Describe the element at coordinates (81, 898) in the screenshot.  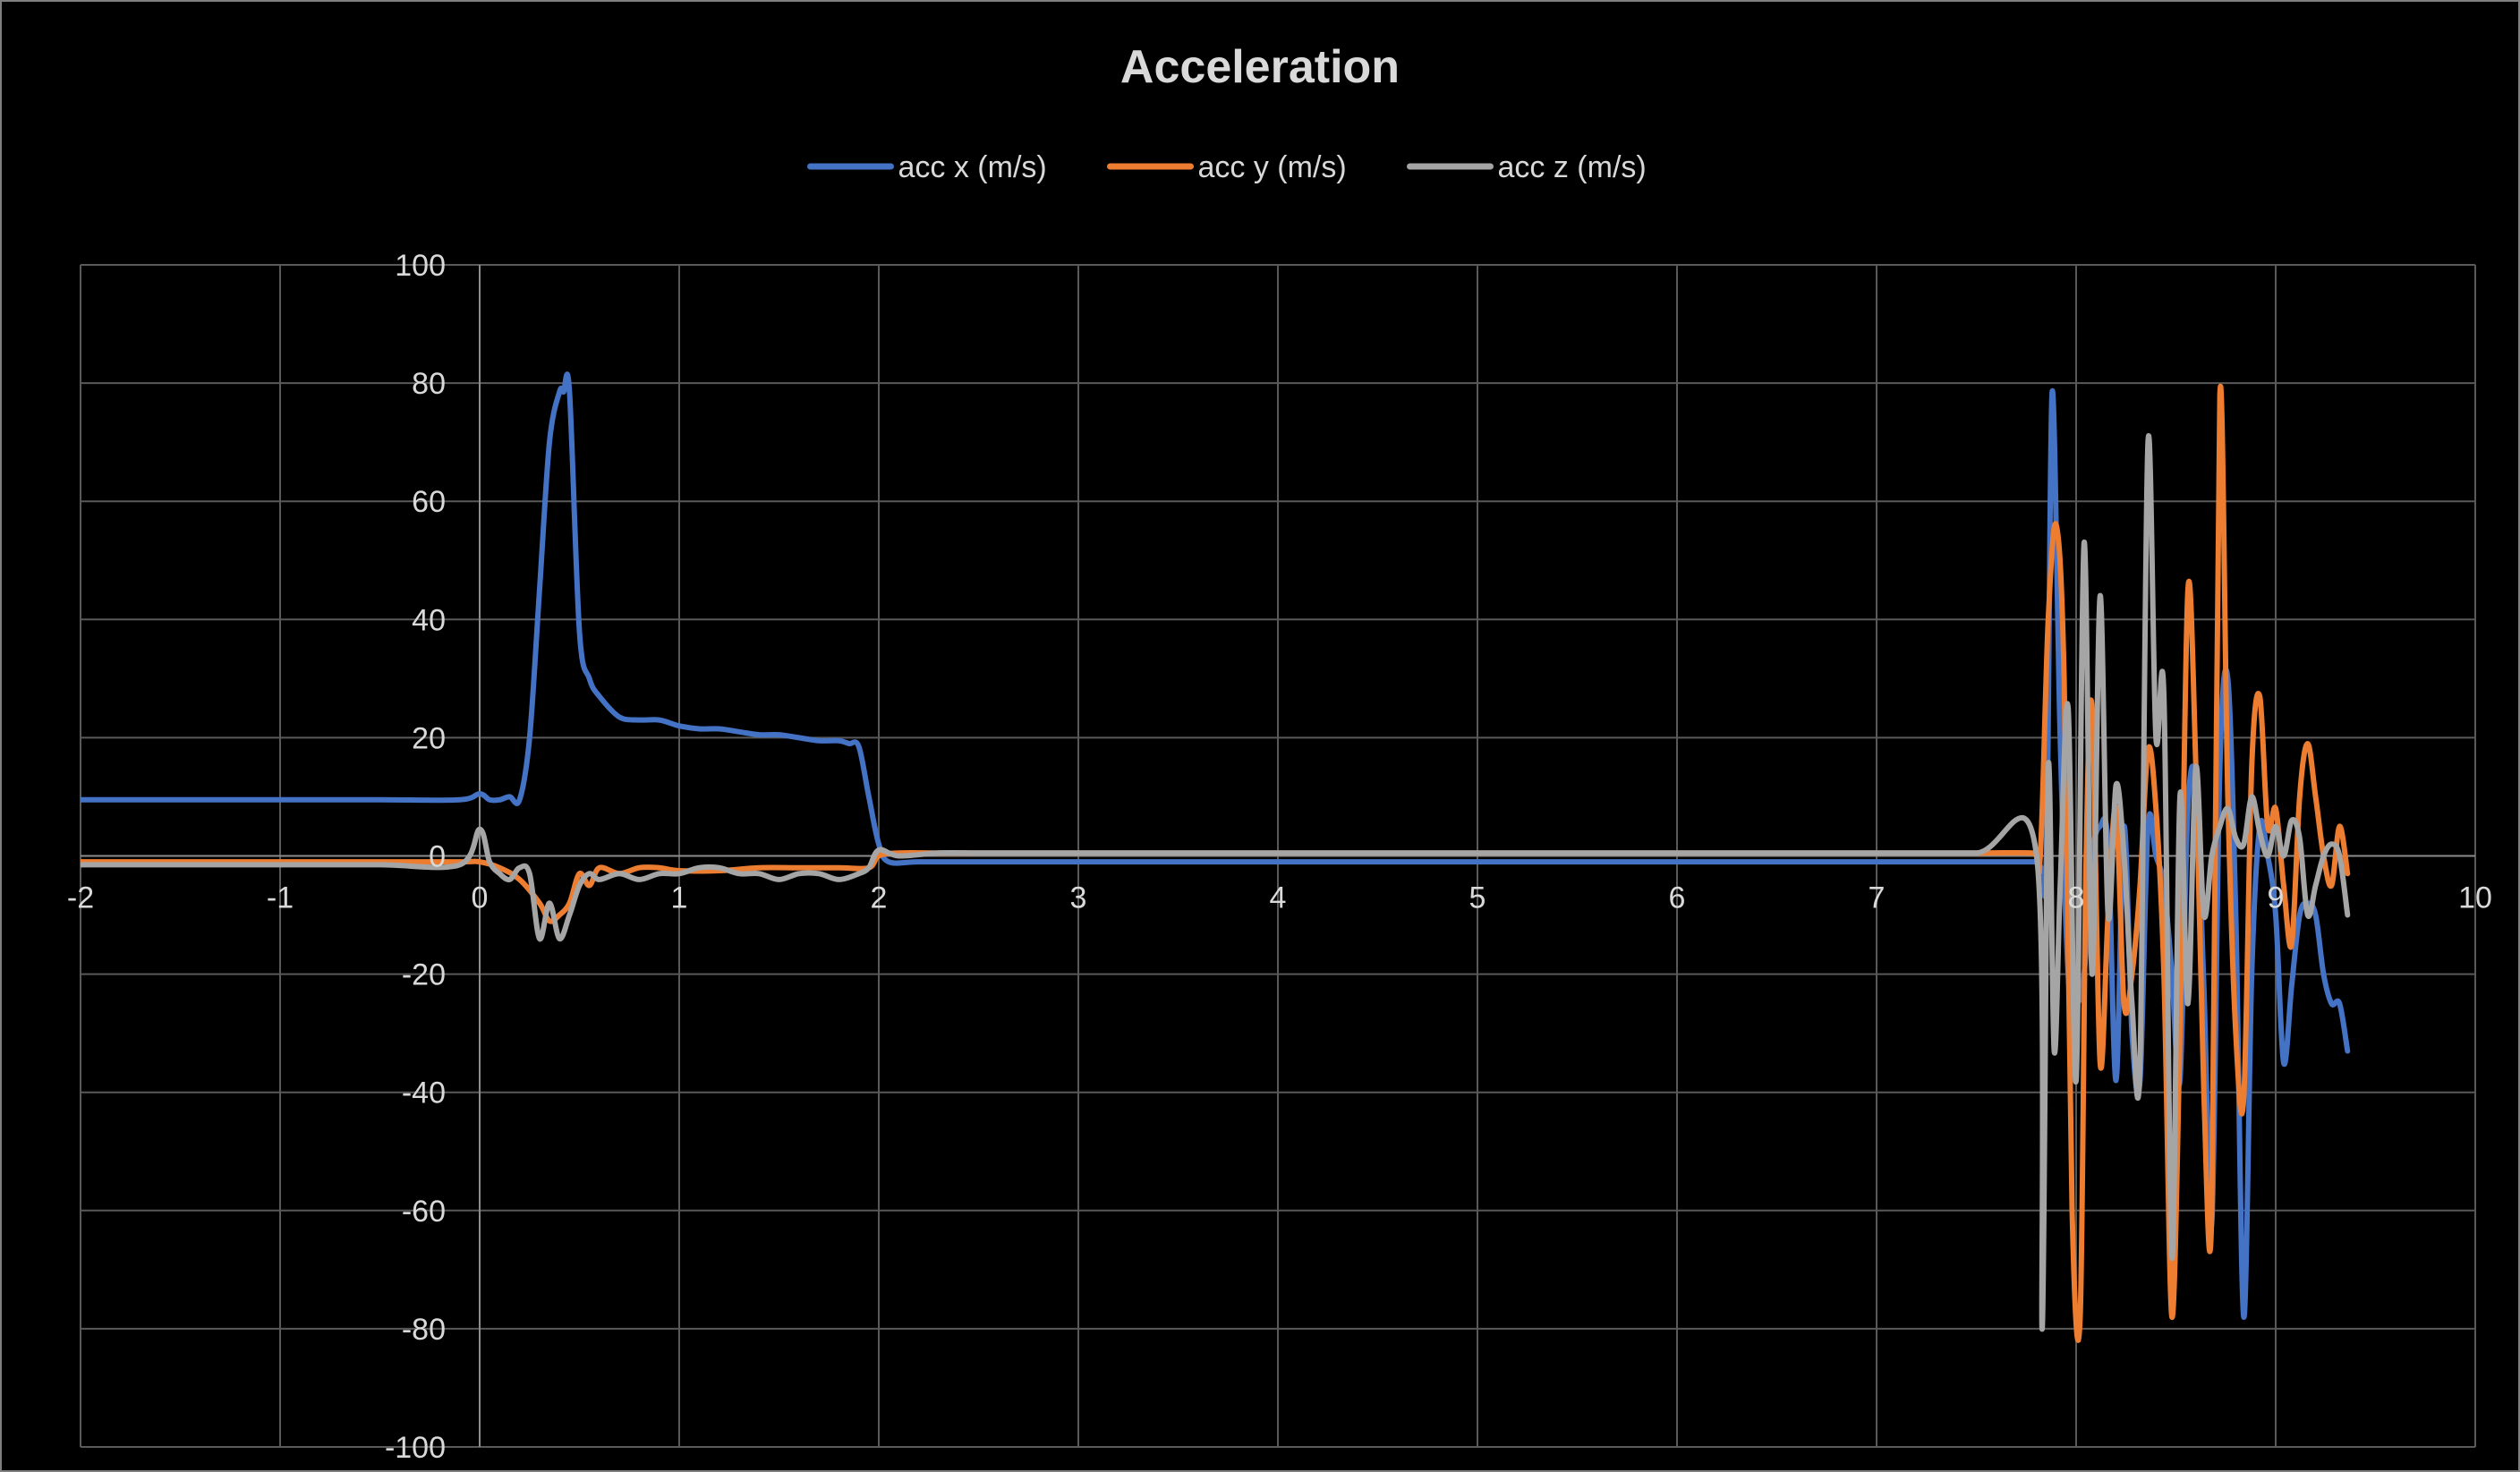
I see `x-tick-label: -2` at that location.